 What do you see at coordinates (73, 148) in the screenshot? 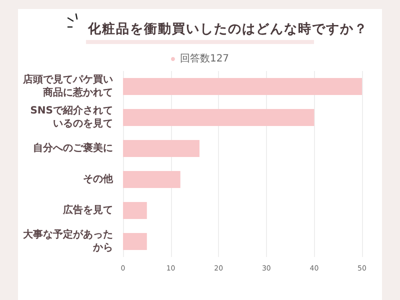
I see `y-tick-label: 自分へのご褒美に` at bounding box center [73, 148].